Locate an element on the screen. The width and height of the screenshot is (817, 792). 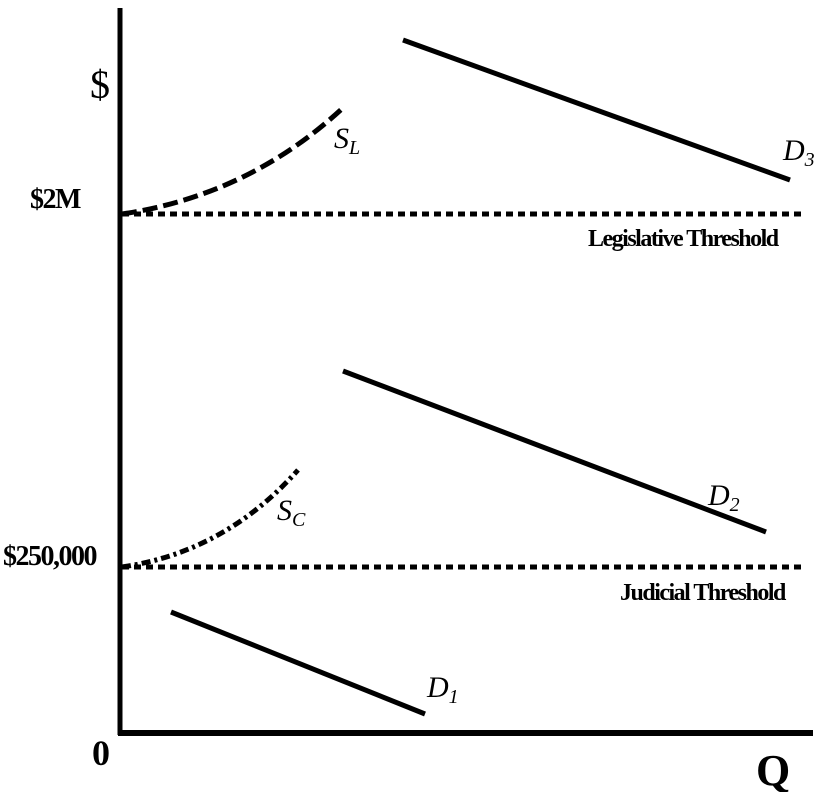
supply-curve-legislative is located at coordinates (234, 160).